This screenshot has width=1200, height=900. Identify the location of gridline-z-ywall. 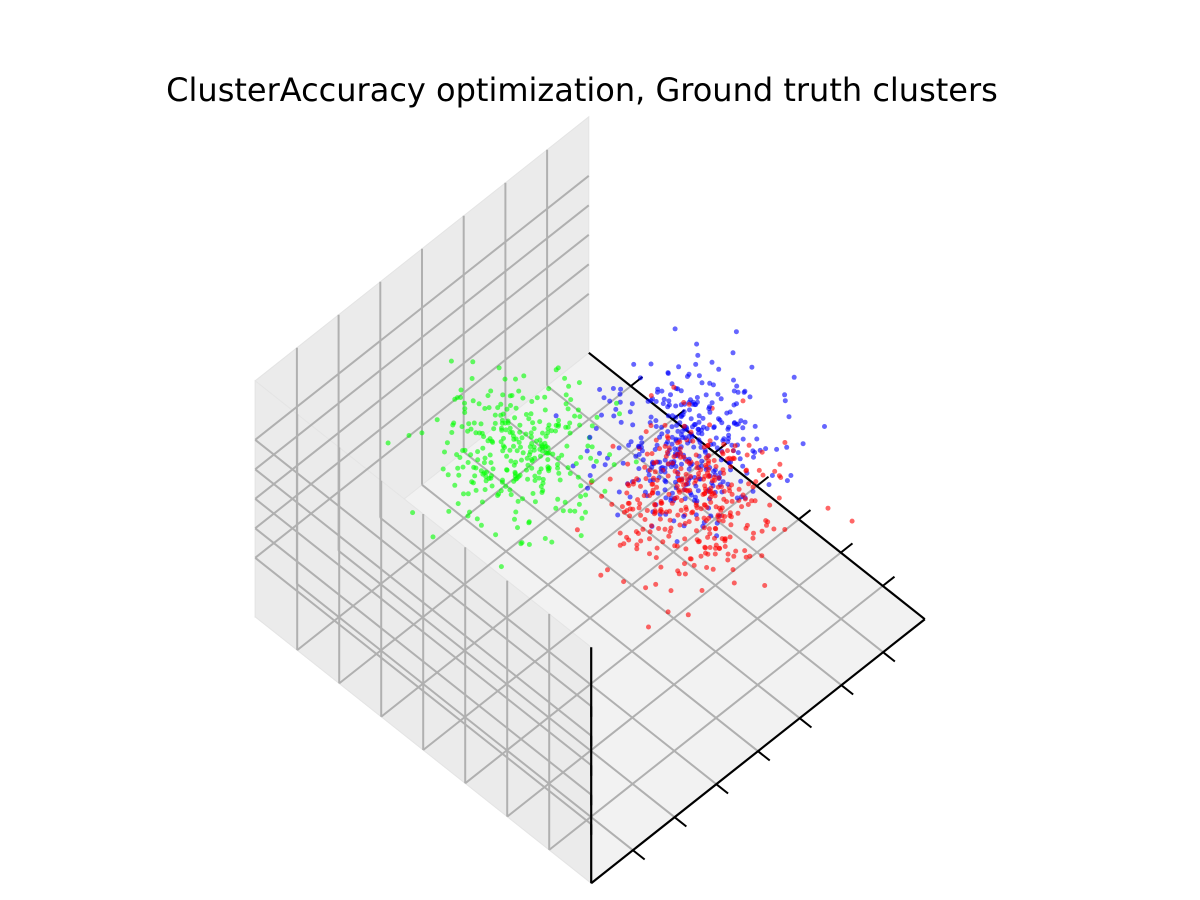
(423, 602).